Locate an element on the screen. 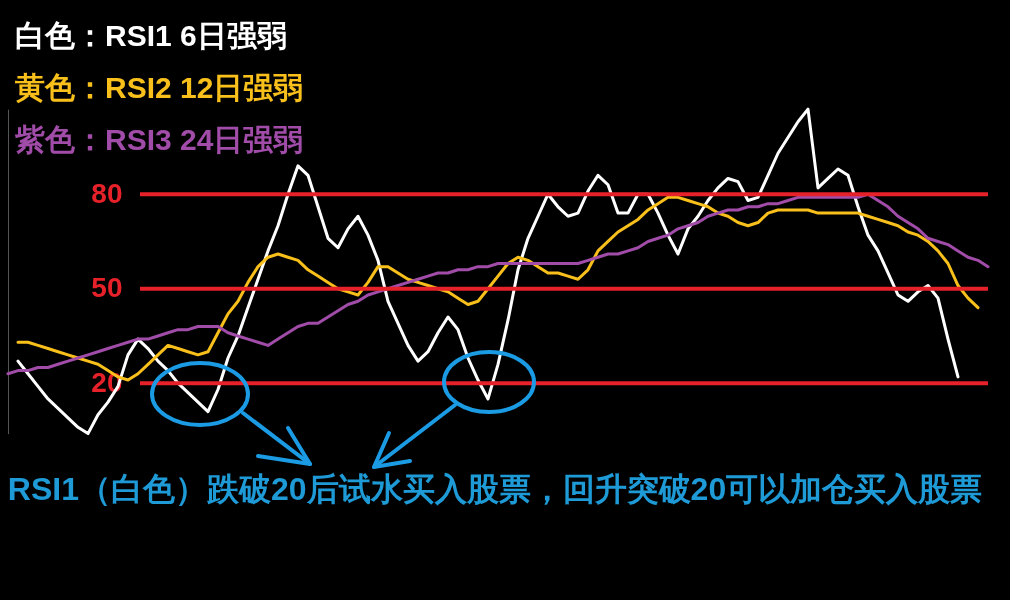  text: 黄色：RSI2 12日强弱 is located at coordinates (159, 87).